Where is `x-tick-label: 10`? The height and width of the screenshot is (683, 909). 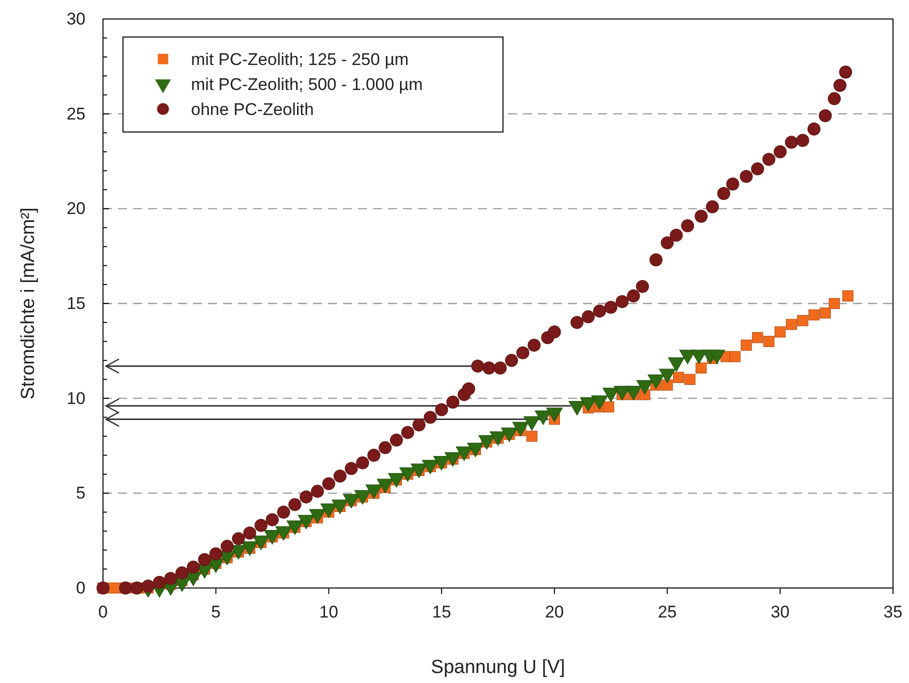
x-tick-label: 10 is located at coordinates (328, 612).